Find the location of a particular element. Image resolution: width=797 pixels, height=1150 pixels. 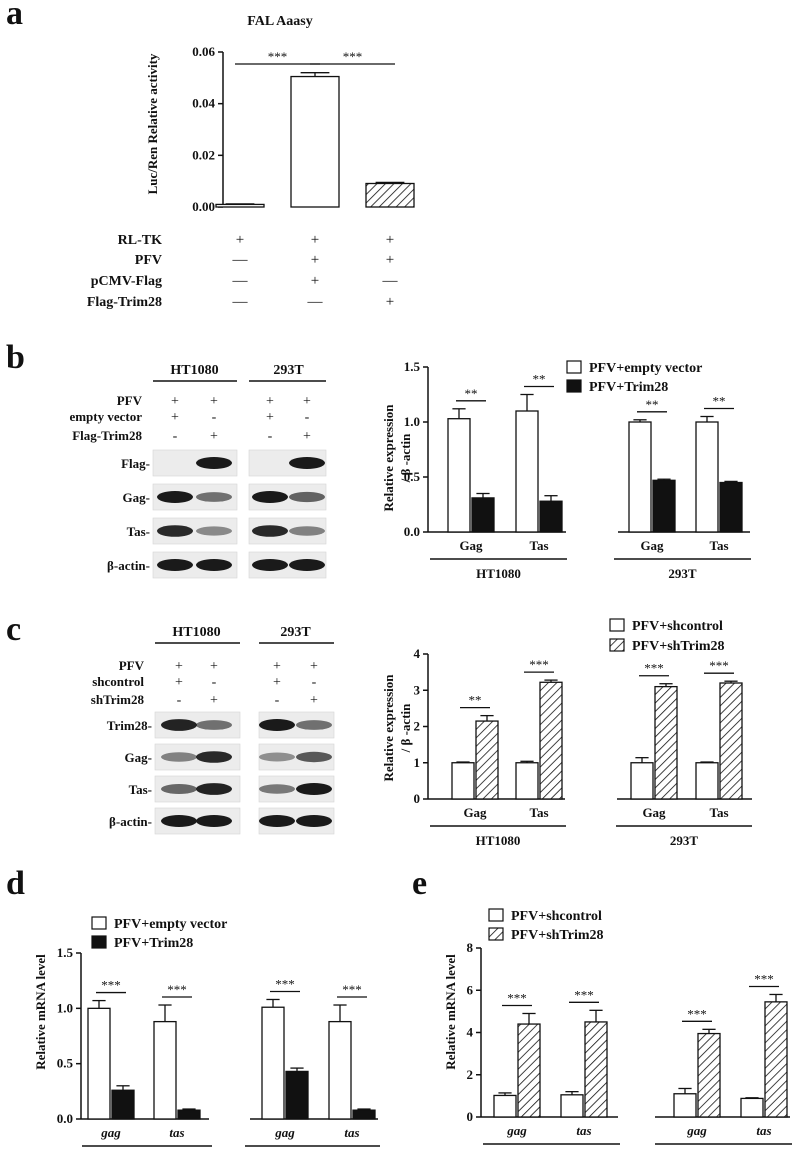

panel-e-category-label: tas is located at coordinates (583, 1130).